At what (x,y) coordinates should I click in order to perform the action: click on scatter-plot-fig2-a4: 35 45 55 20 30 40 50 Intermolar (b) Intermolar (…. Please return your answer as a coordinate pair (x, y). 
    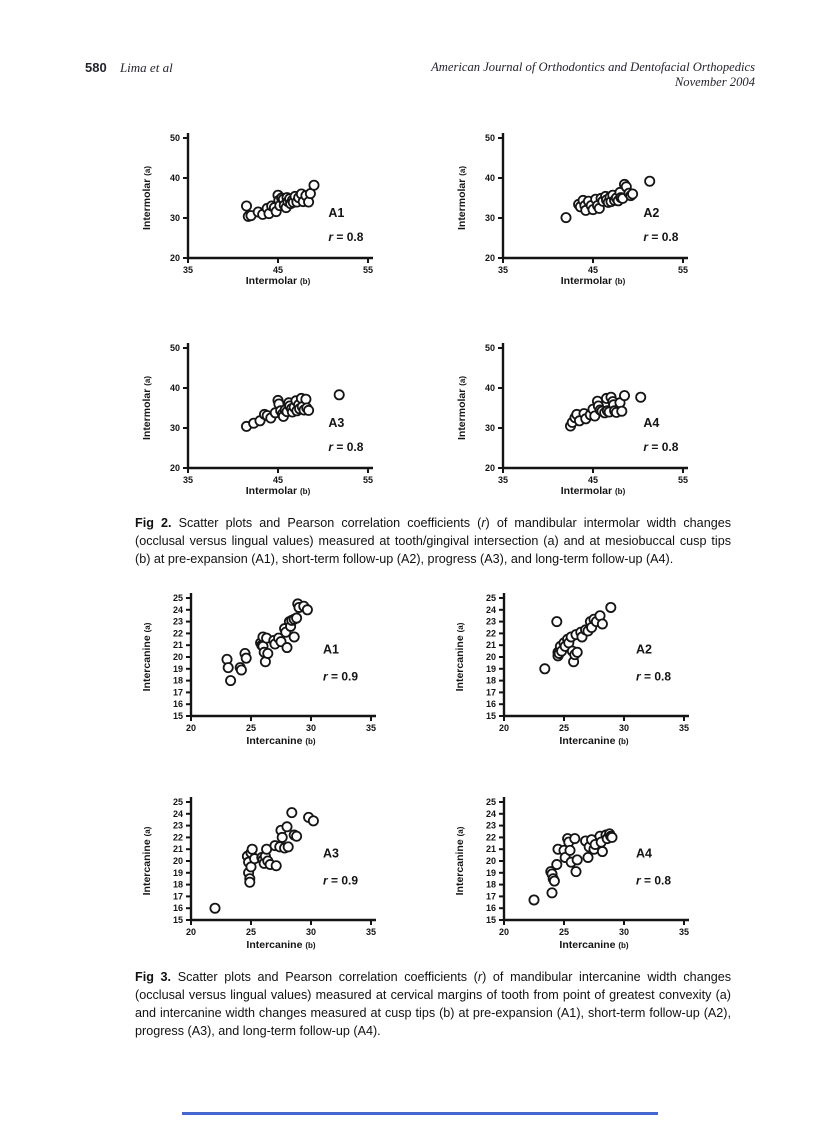
    Looking at the image, I should click on (592, 425).